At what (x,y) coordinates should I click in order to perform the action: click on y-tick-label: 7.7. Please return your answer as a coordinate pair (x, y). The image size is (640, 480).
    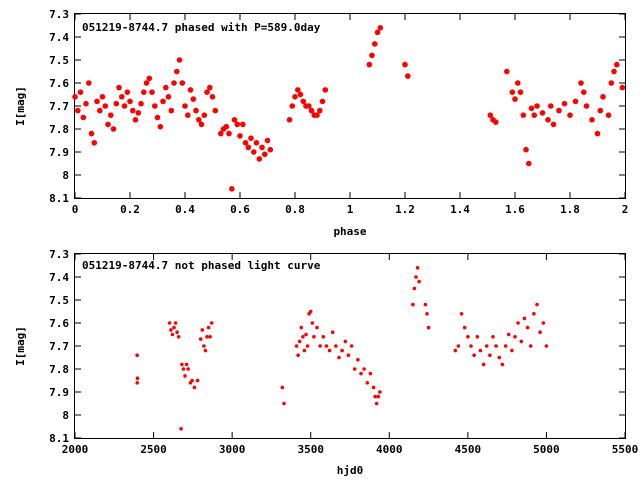
    Looking at the image, I should click on (59, 106).